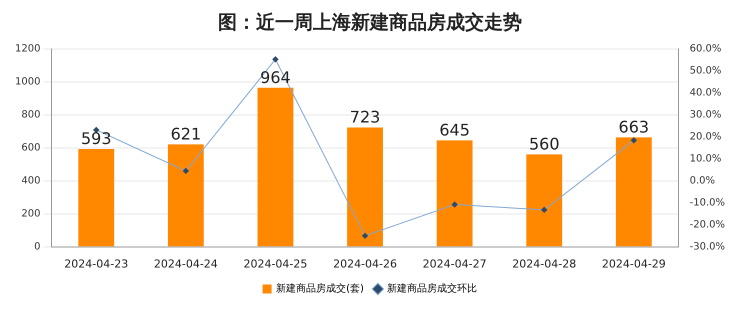 This screenshot has height=312, width=740. I want to click on x-tick-label: 2024-04-29, so click(634, 263).